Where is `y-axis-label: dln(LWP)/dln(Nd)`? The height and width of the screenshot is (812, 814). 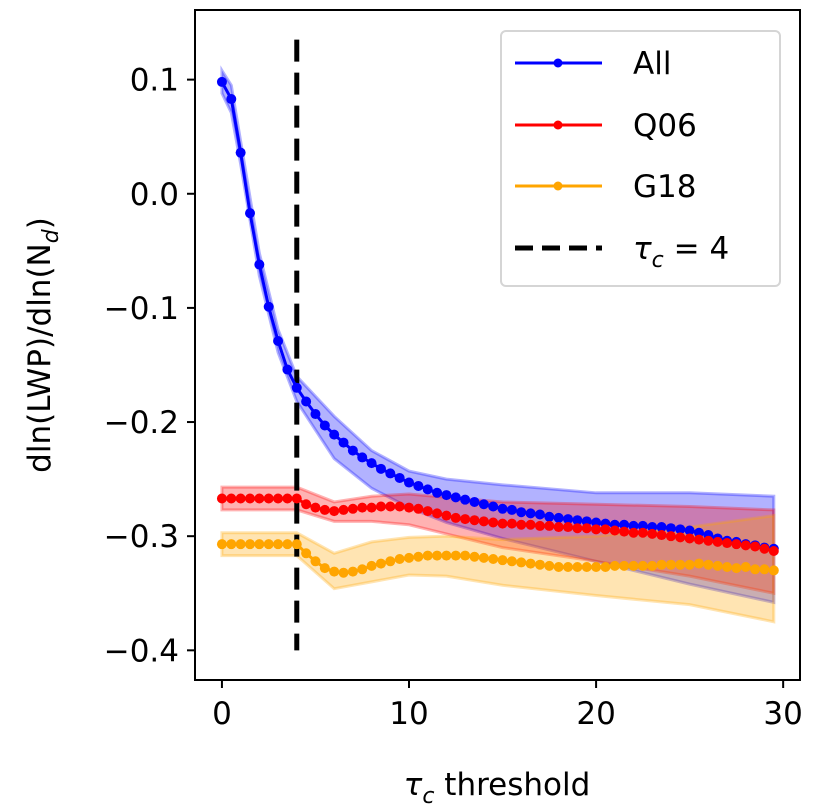 y-axis-label: dln(LWP)/dln(Nd) is located at coordinates (43, 345).